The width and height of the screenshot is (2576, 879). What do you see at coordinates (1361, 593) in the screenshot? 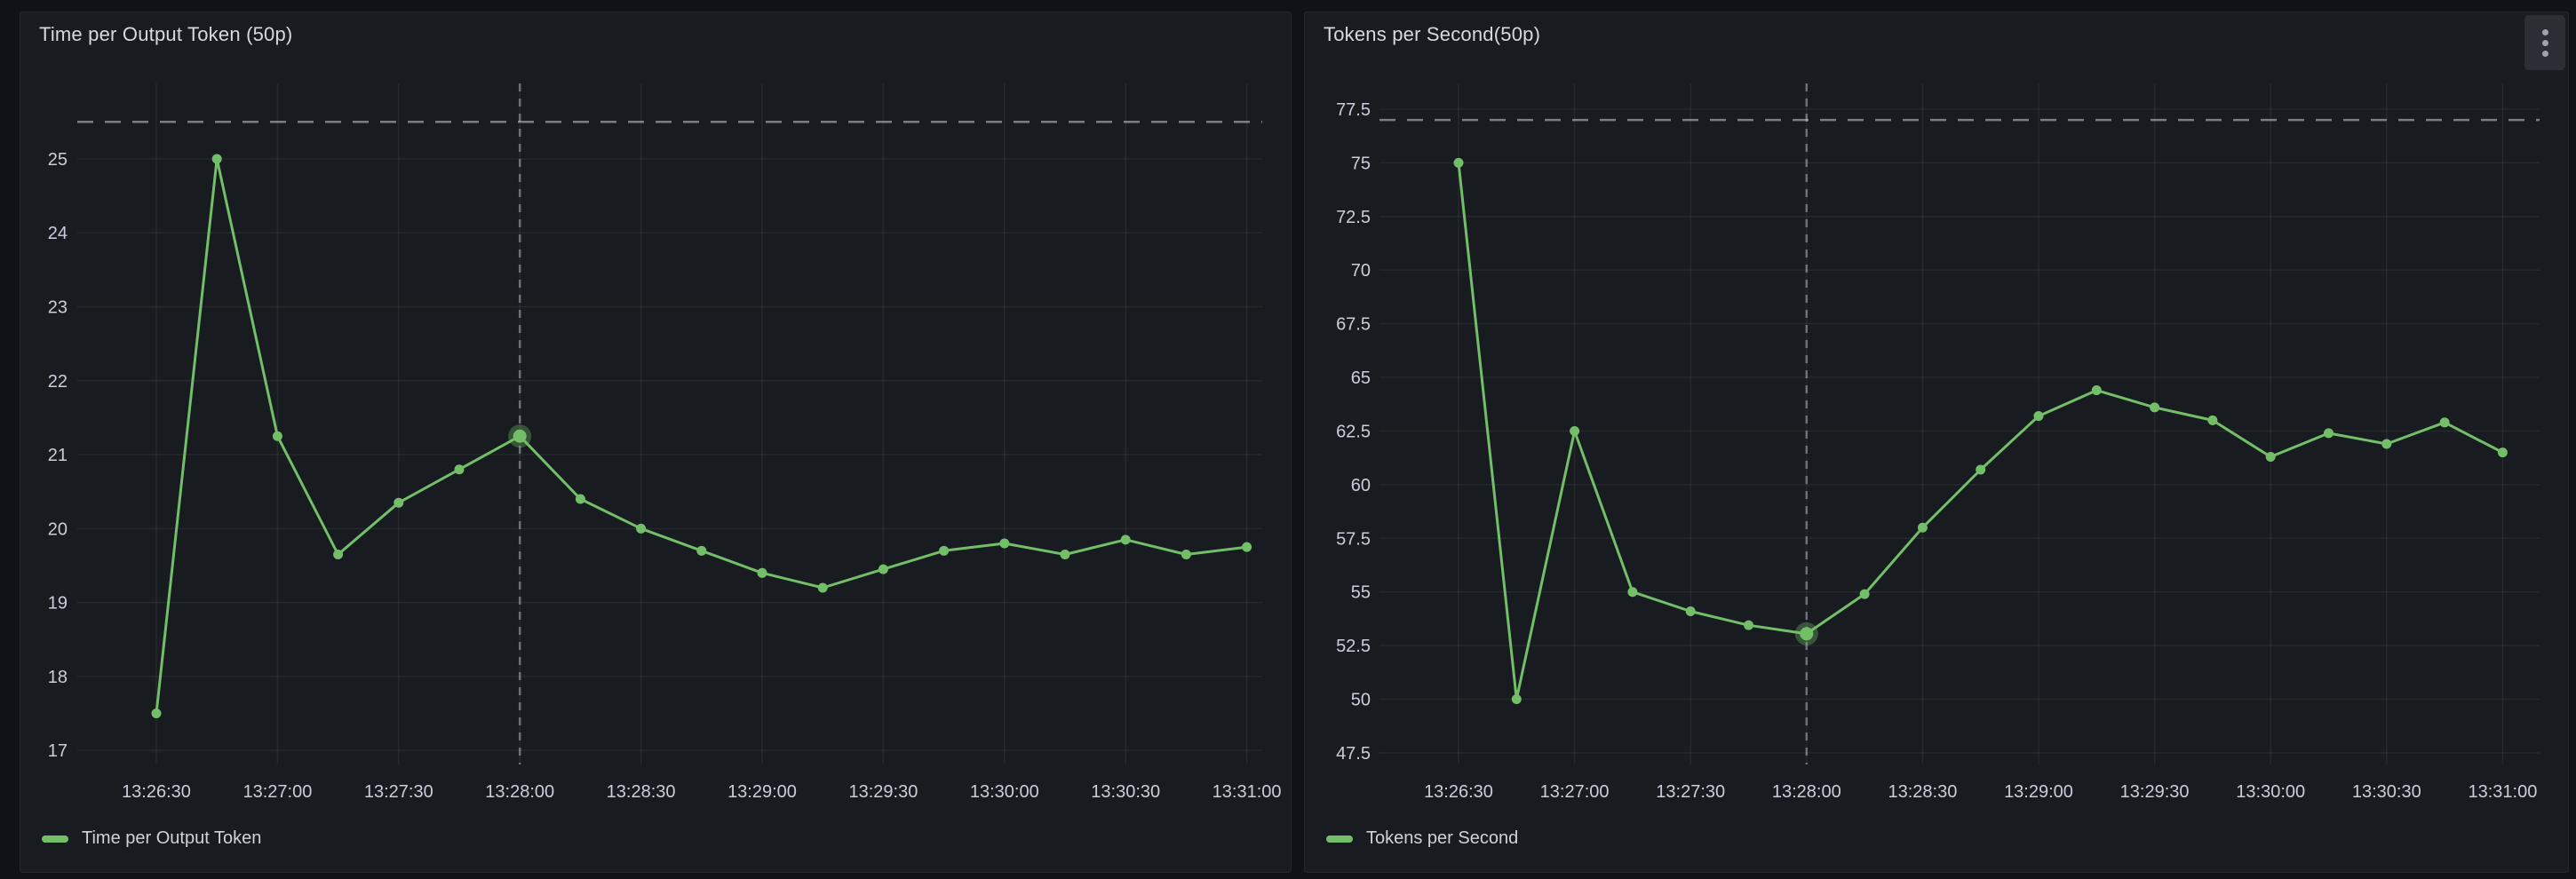
I see `y-axis-tick-label: 55` at bounding box center [1361, 593].